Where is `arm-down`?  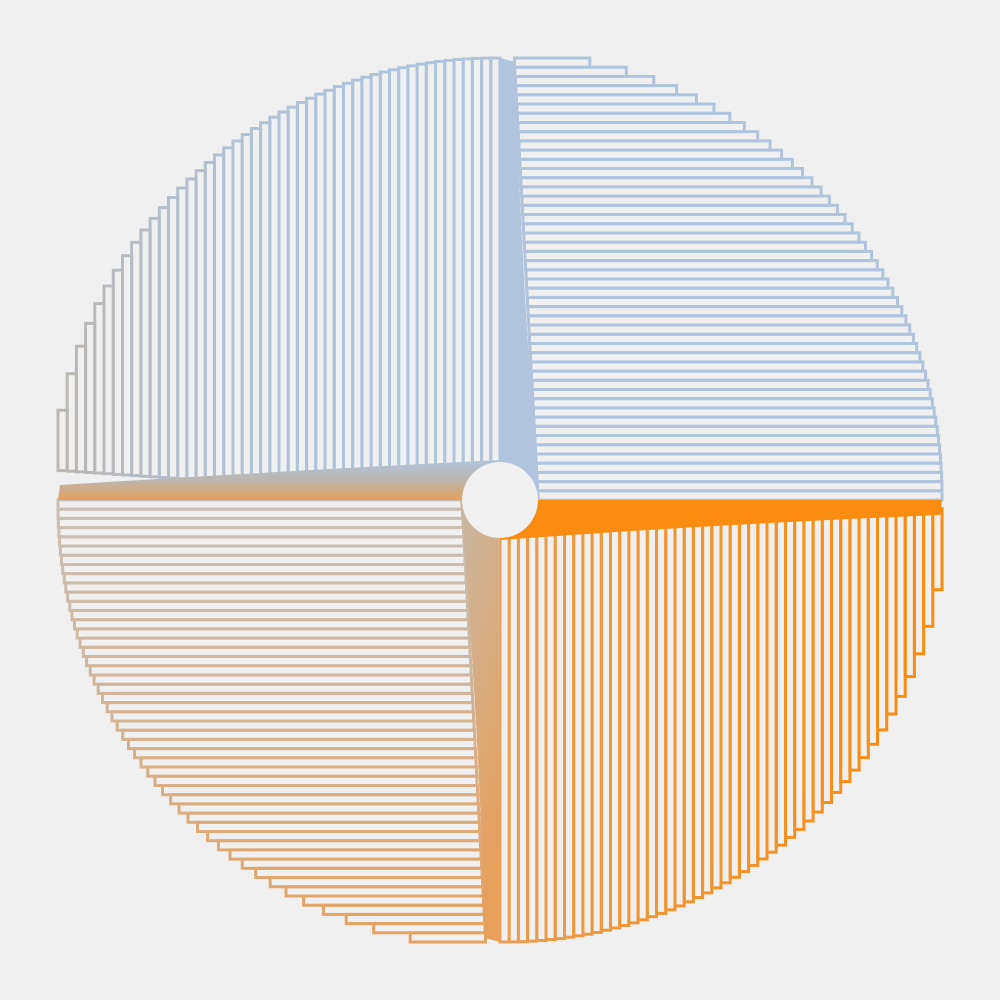
arm-down is located at coordinates (480, 721).